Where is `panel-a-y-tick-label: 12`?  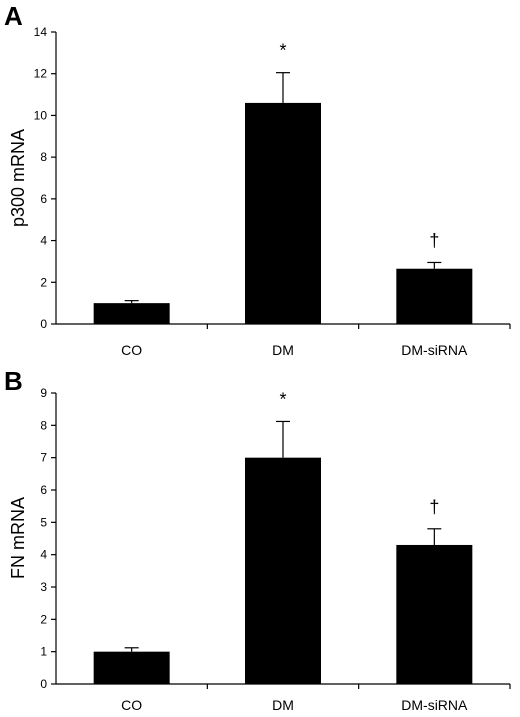 panel-a-y-tick-label: 12 is located at coordinates (41, 74).